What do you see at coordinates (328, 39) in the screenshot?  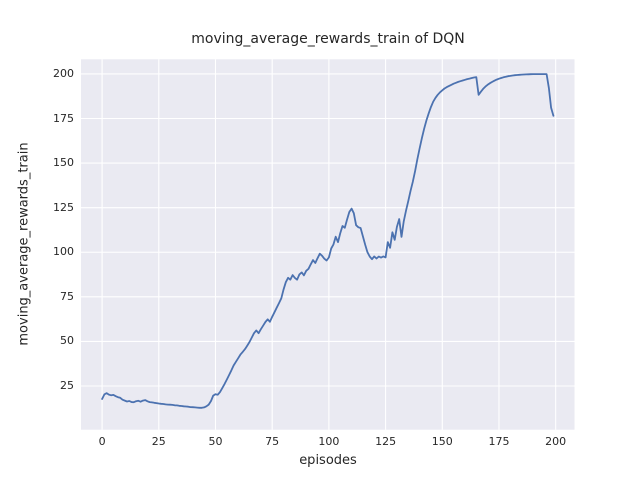 I see `chart-title: moving_average_rewards_train of DQN` at bounding box center [328, 39].